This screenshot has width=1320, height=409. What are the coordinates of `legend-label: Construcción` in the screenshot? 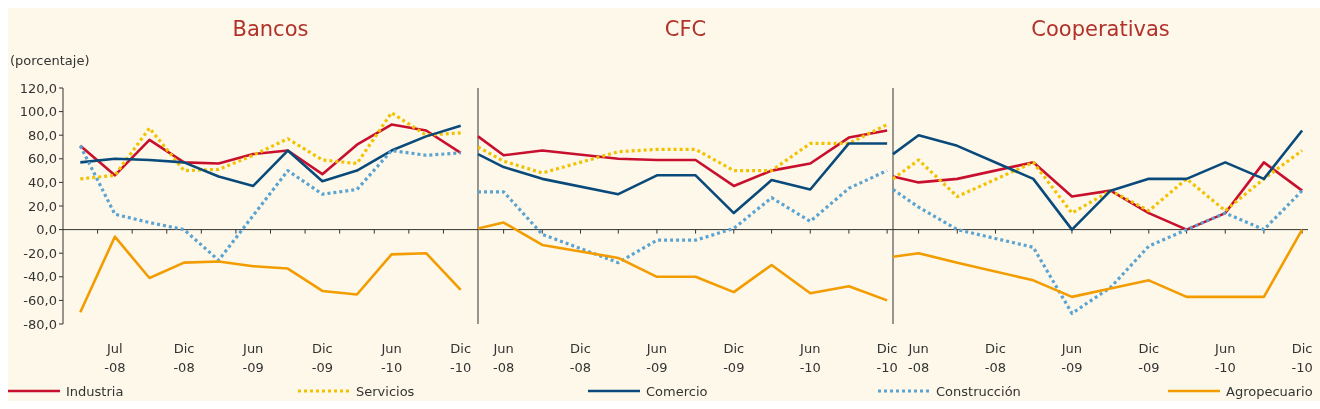 It's located at (978, 391).